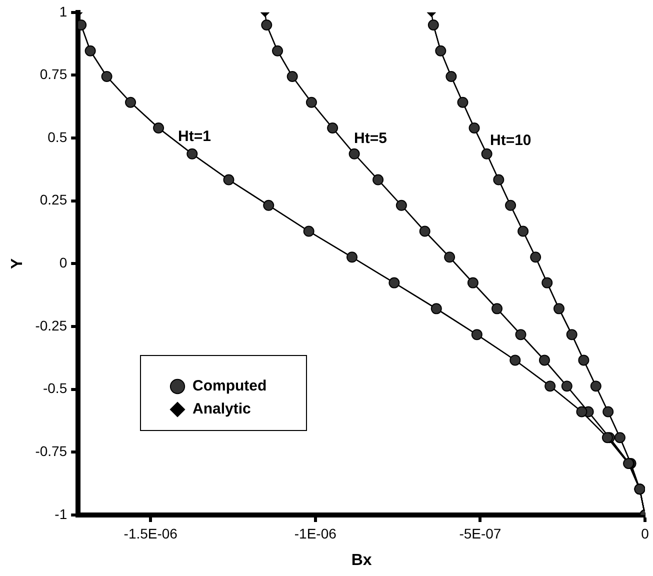 This screenshot has height=576, width=653. I want to click on y-tick-label: 1, so click(63, 11).